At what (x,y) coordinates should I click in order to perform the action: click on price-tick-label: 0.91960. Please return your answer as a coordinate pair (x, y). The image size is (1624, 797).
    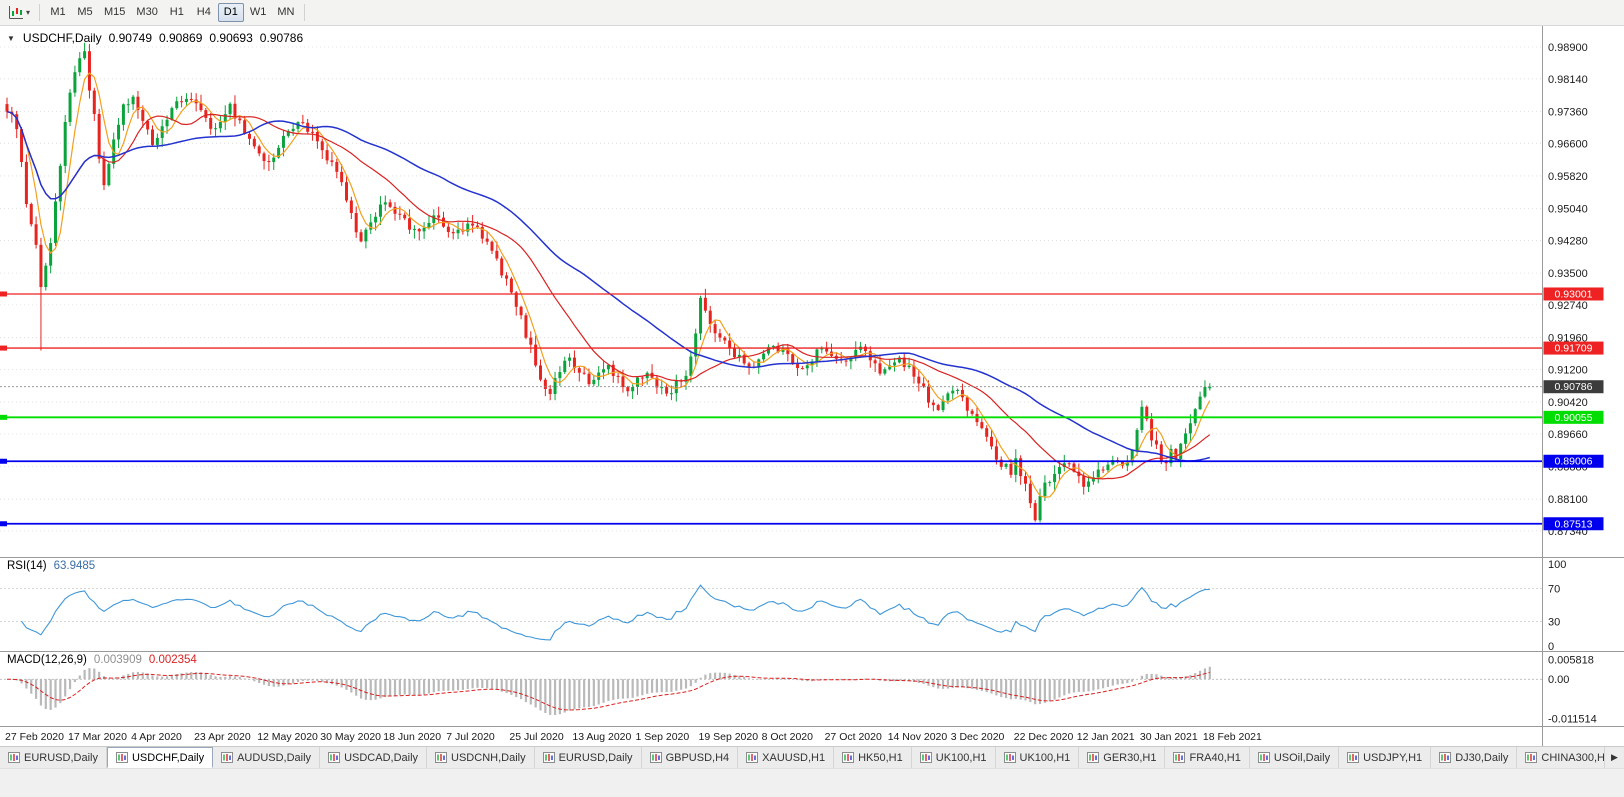
    Looking at the image, I should click on (1568, 339).